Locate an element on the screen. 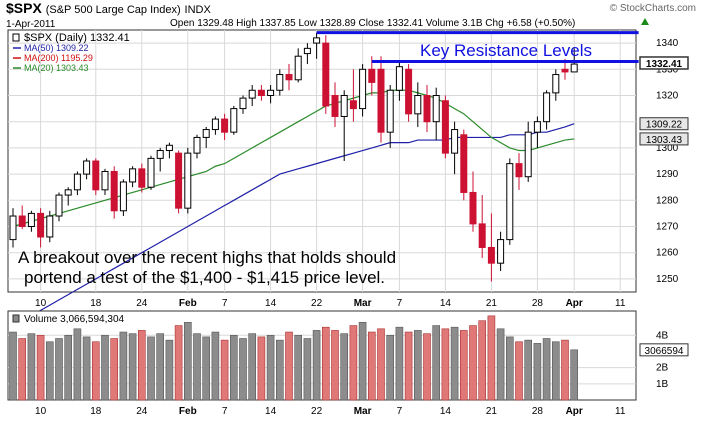  volume-date-tick-label: 14 is located at coordinates (446, 411).